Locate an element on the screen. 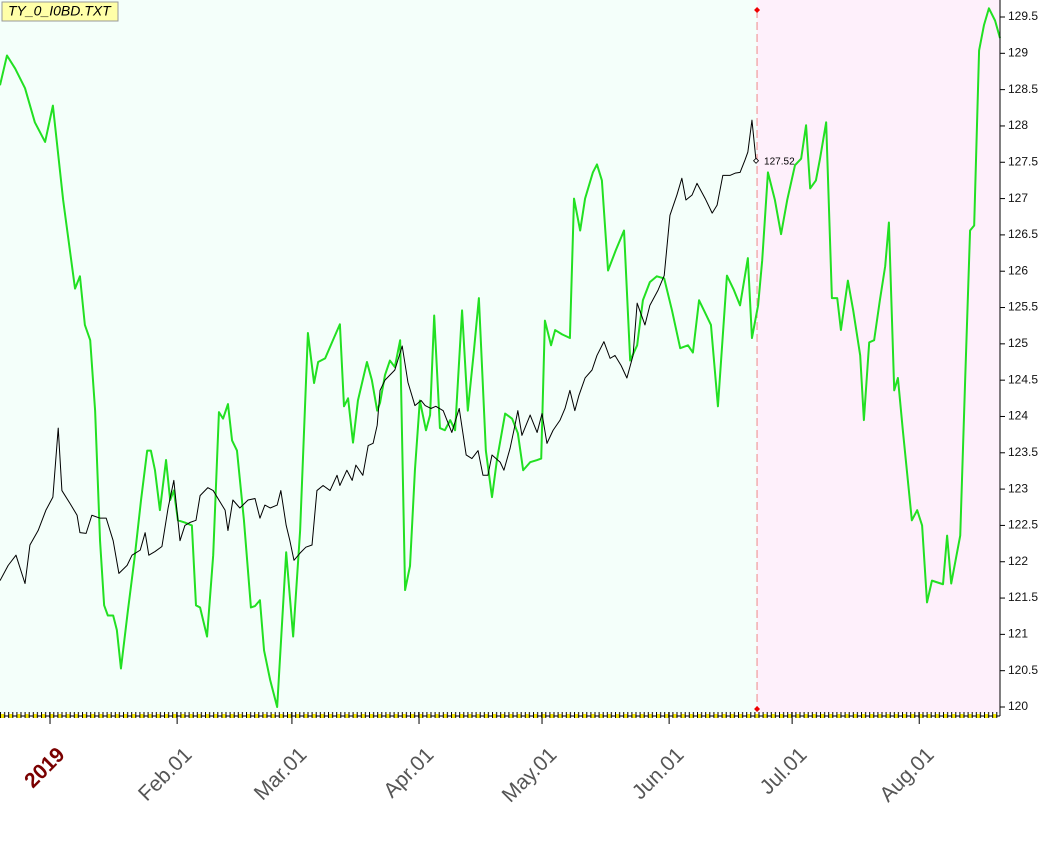 The image size is (1063, 849). y-tick-label: 128 is located at coordinates (1018, 125).